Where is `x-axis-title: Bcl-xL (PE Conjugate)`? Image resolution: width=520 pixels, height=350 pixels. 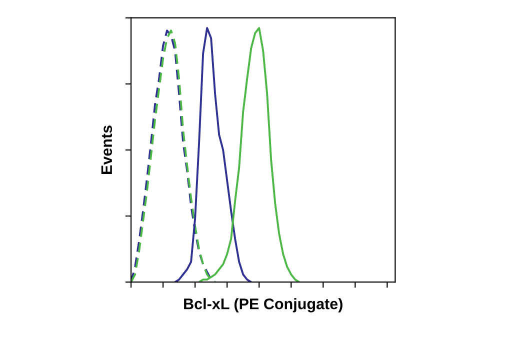 x-axis-title: Bcl-xL (PE Conjugate) is located at coordinates (263, 305).